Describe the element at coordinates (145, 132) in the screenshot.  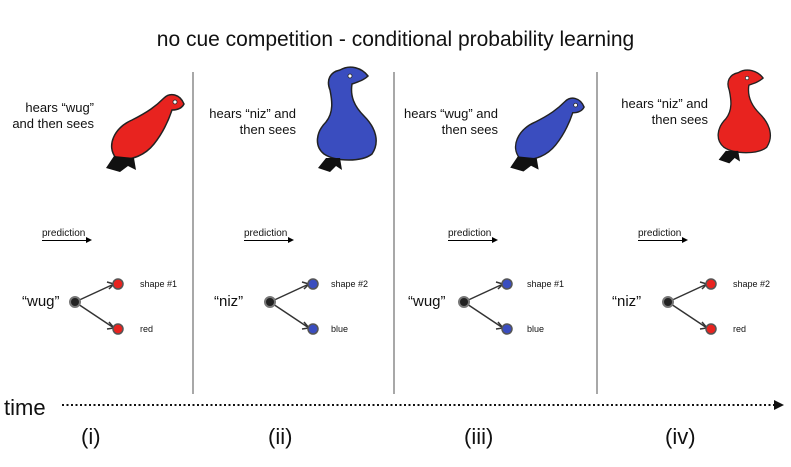
I see `red-bird-shape1-icon` at that location.